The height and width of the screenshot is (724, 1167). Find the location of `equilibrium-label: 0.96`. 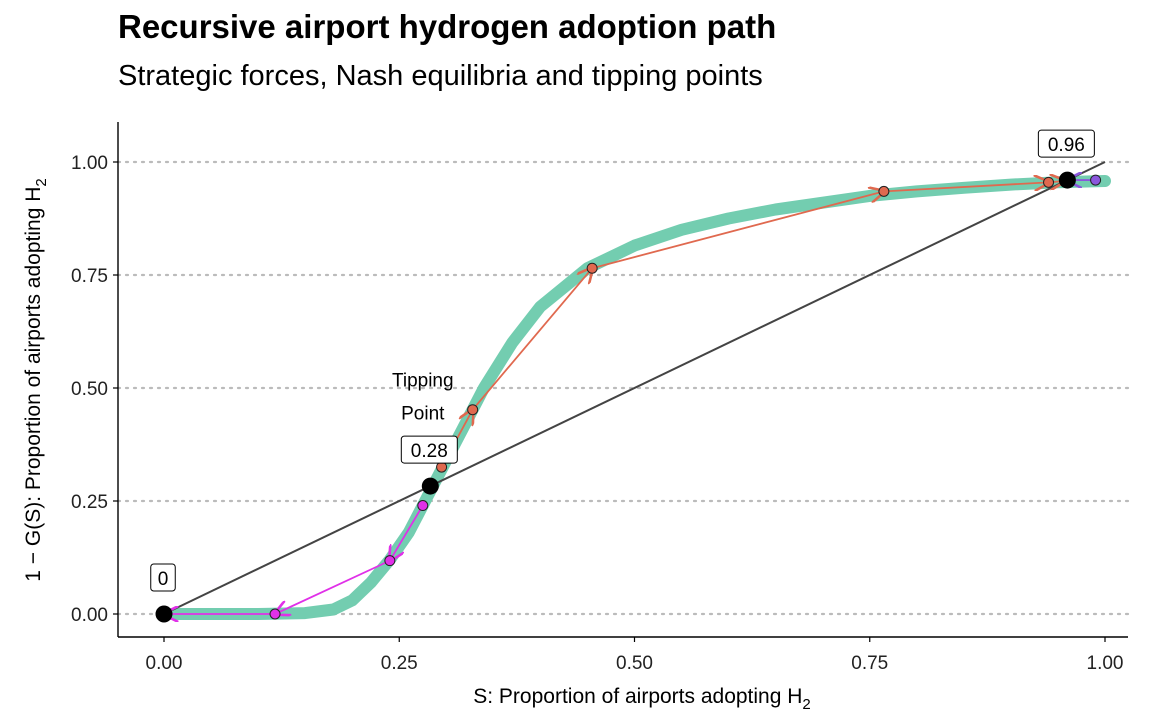

equilibrium-label: 0.96 is located at coordinates (1066, 145).